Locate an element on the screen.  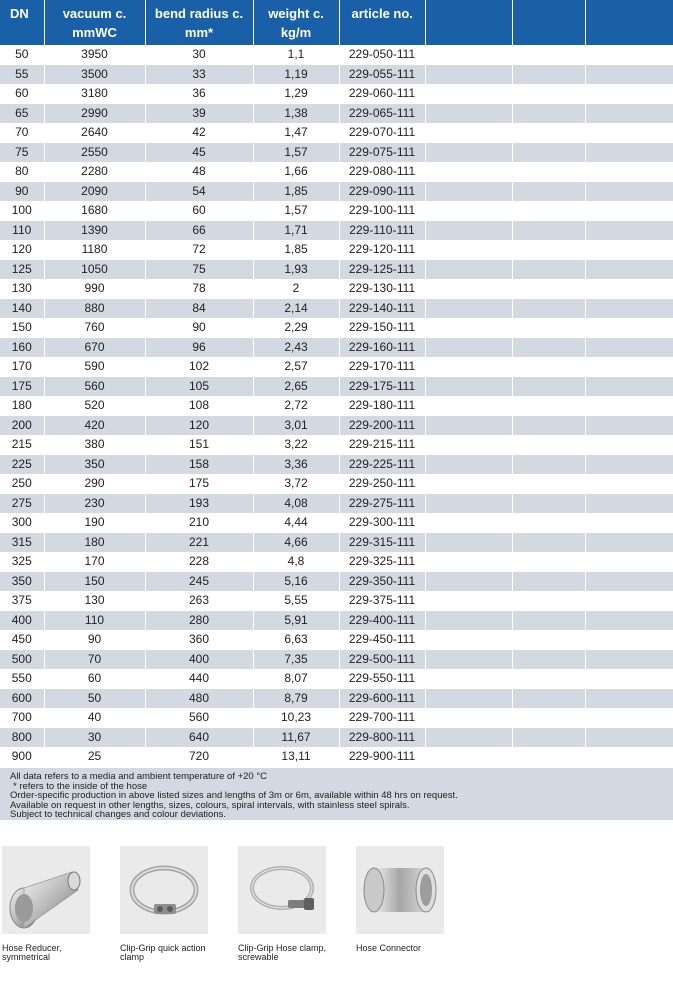
table-cell: 229-160-111 is located at coordinates (382, 347).